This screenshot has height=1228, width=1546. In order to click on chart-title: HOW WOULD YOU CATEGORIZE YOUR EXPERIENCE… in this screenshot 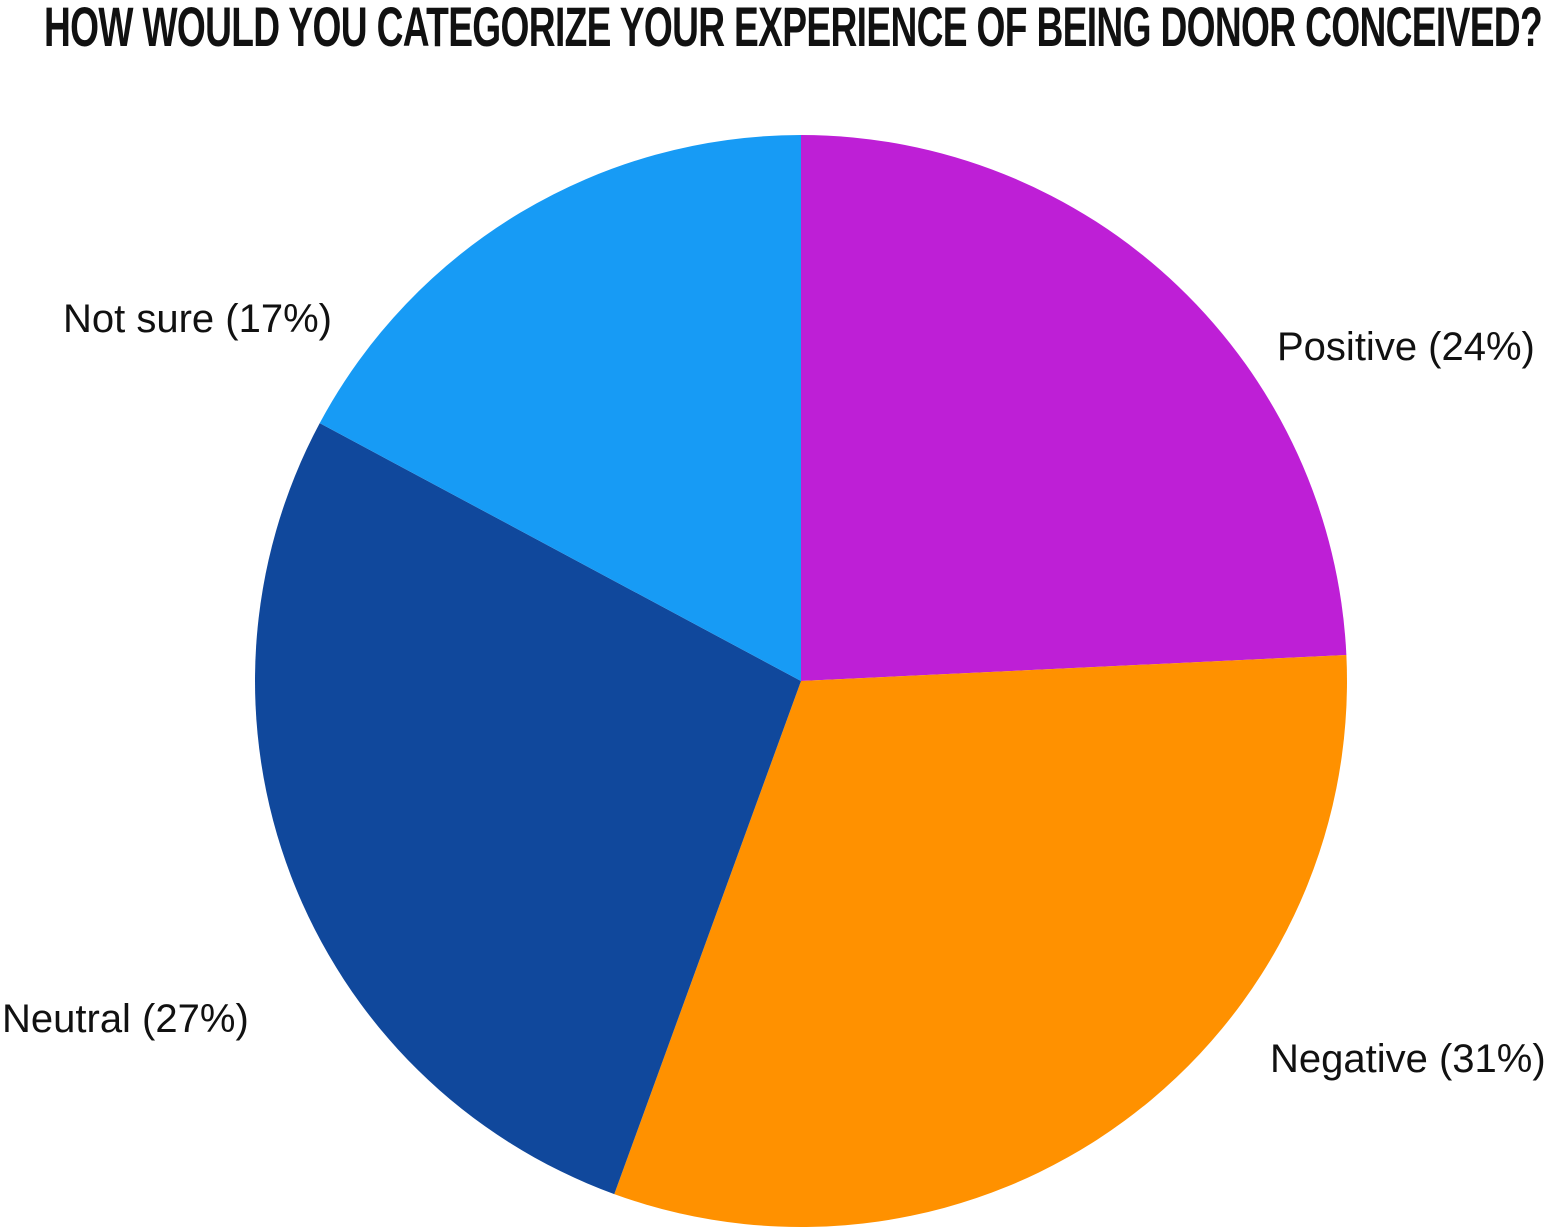, I will do `click(793, 29)`.